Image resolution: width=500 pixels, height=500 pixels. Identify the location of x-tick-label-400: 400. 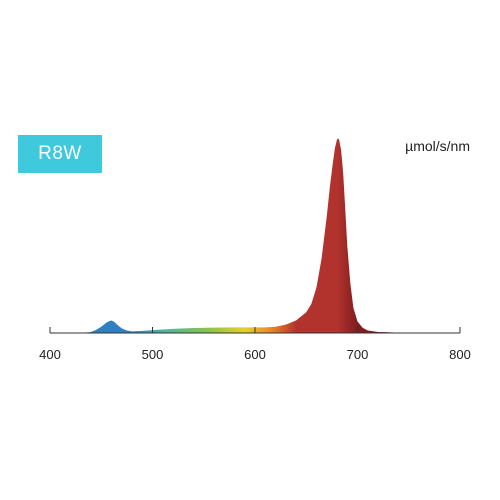
(50, 354).